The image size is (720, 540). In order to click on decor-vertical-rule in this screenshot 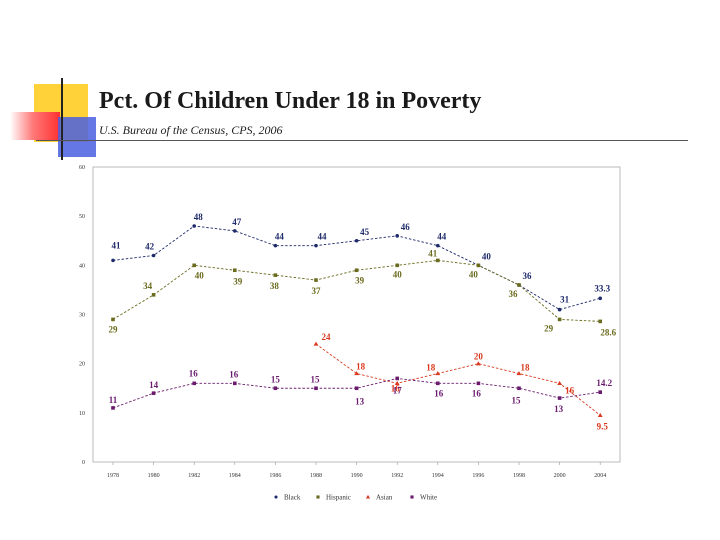, I will do `click(62, 119)`.